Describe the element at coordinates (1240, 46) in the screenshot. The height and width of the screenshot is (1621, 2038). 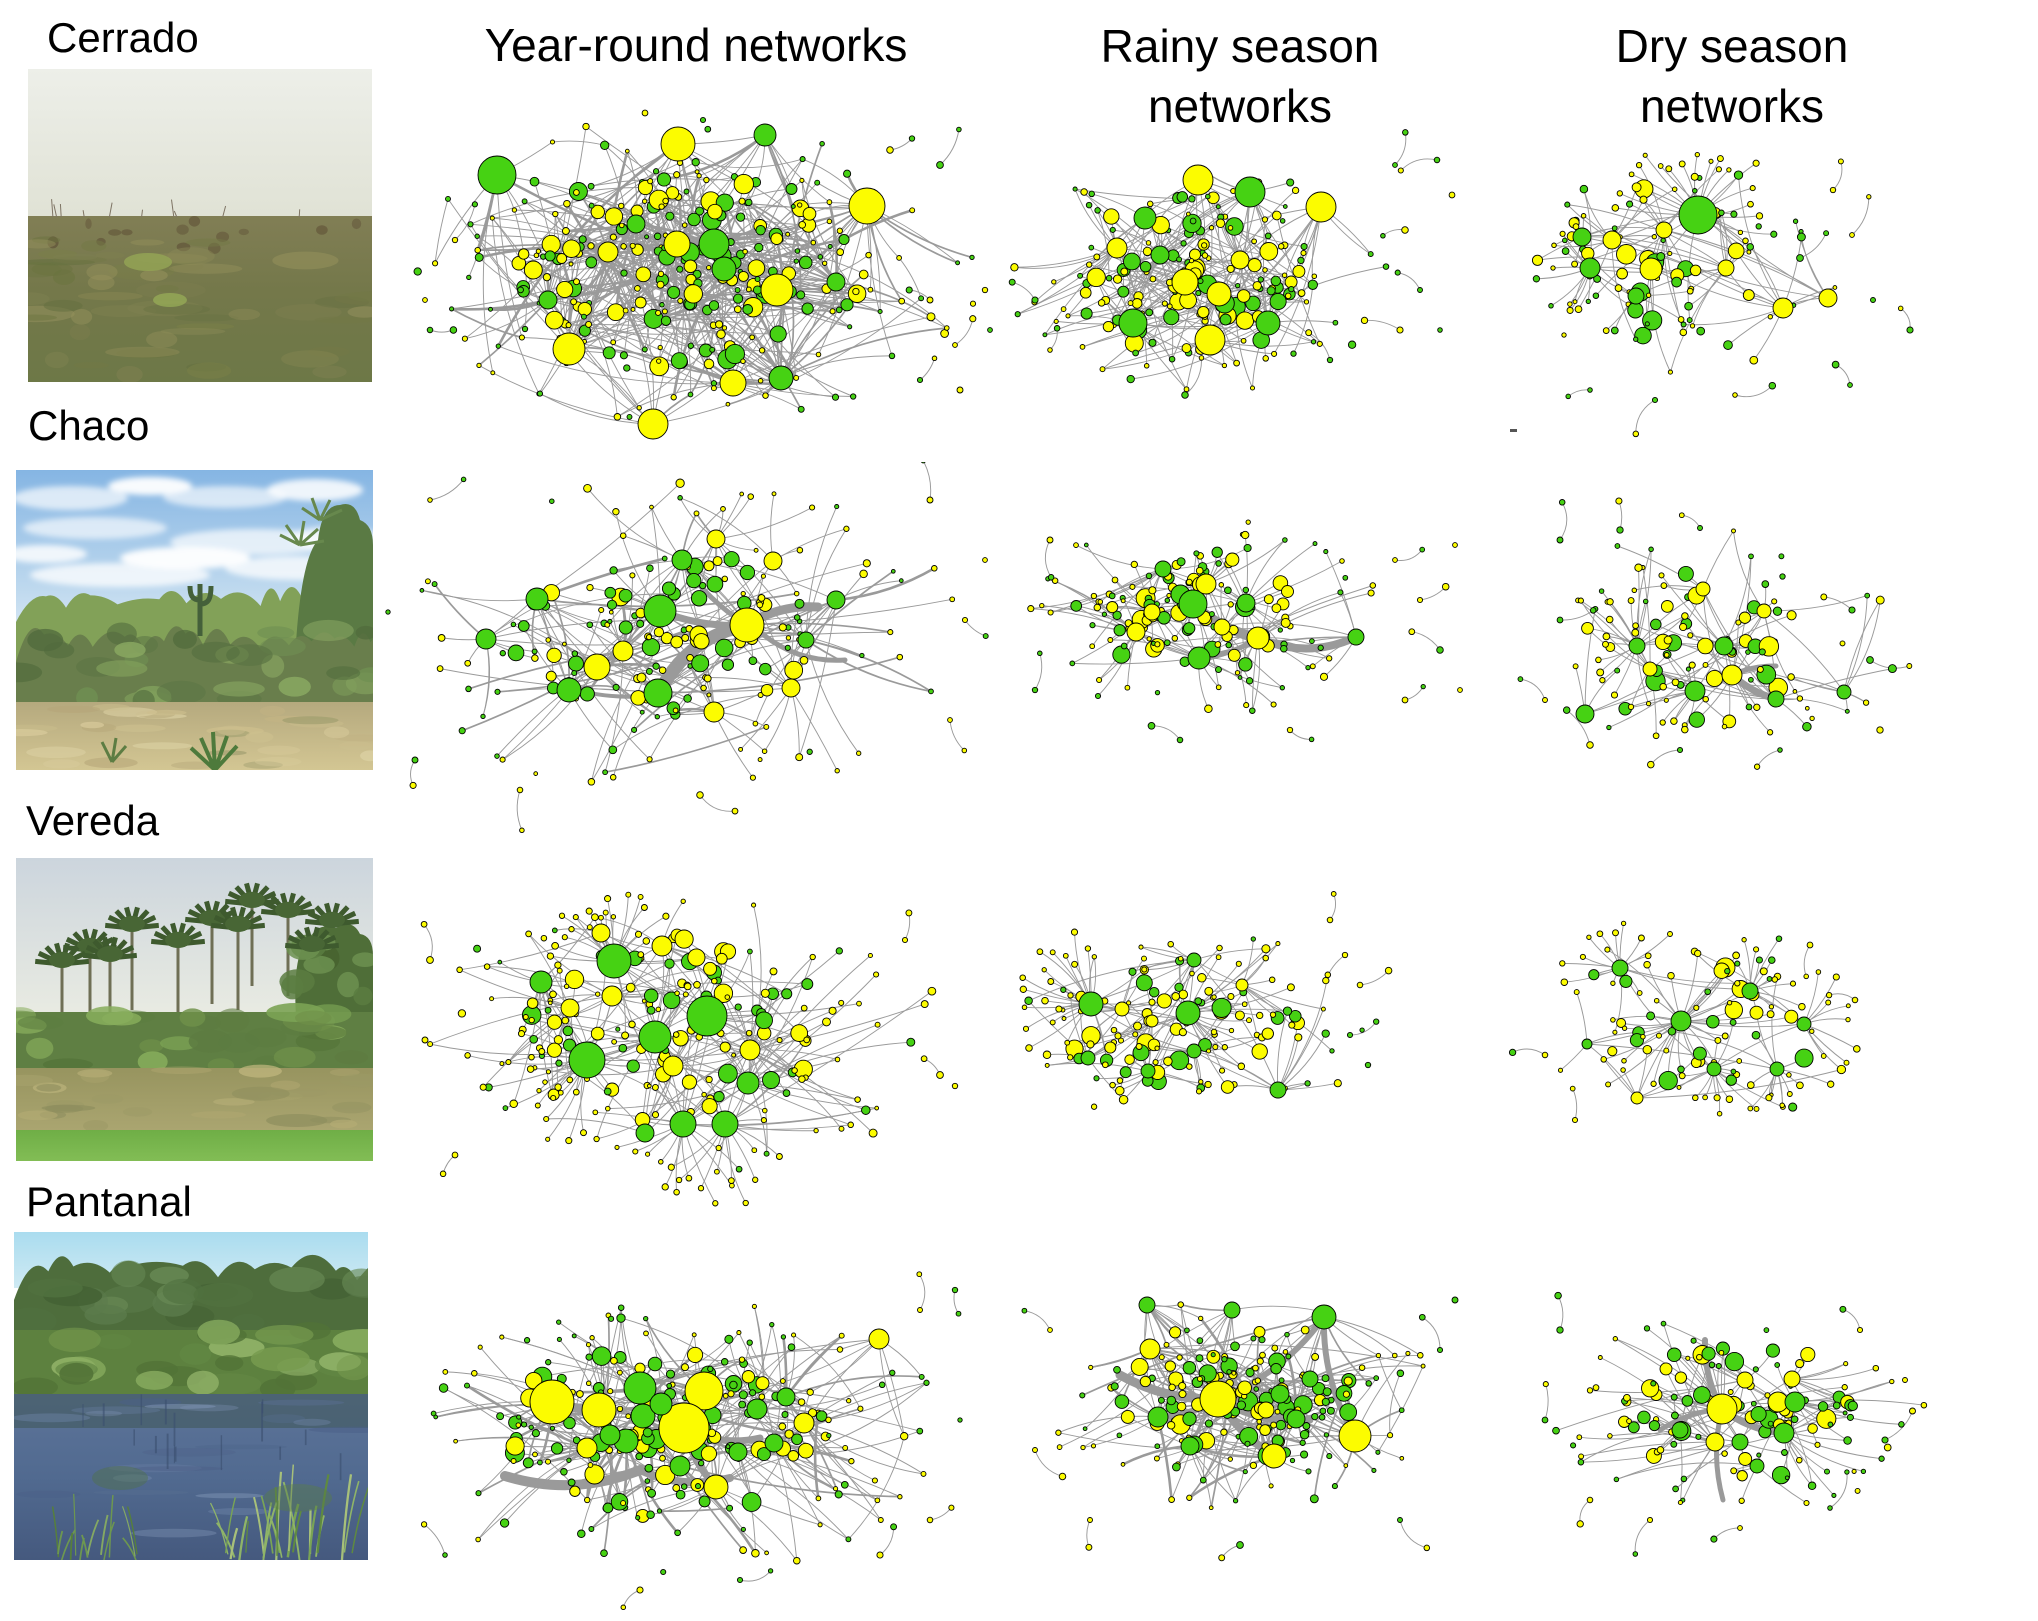
I see `svg-text: Rainy season` at that location.